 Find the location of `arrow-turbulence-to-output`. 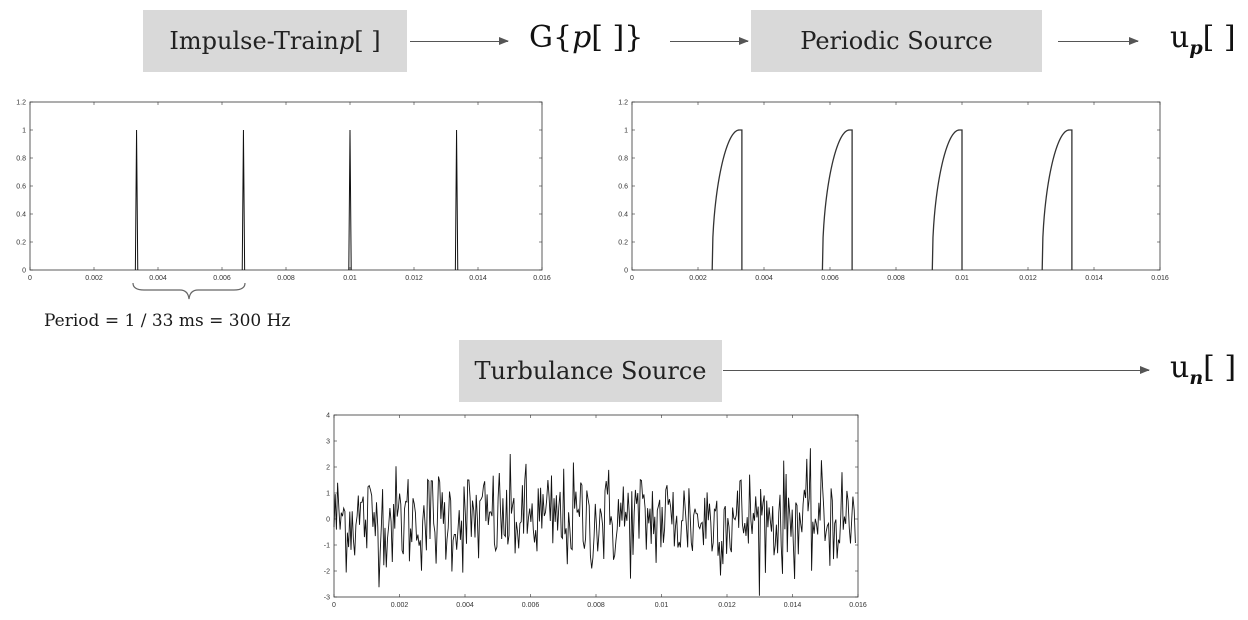

arrow-turbulence-to-output is located at coordinates (936, 370).